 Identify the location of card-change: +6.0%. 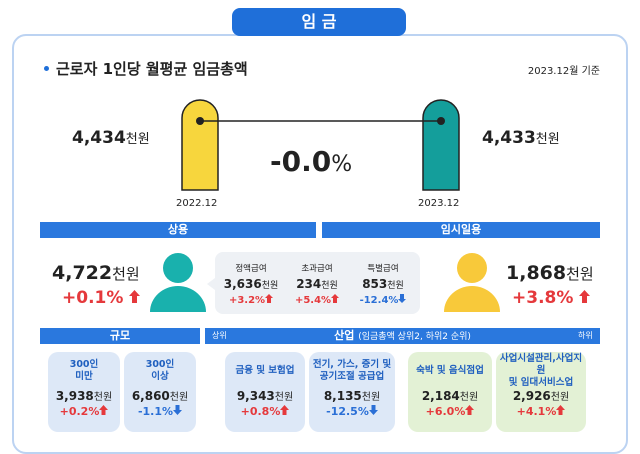
(450, 411).